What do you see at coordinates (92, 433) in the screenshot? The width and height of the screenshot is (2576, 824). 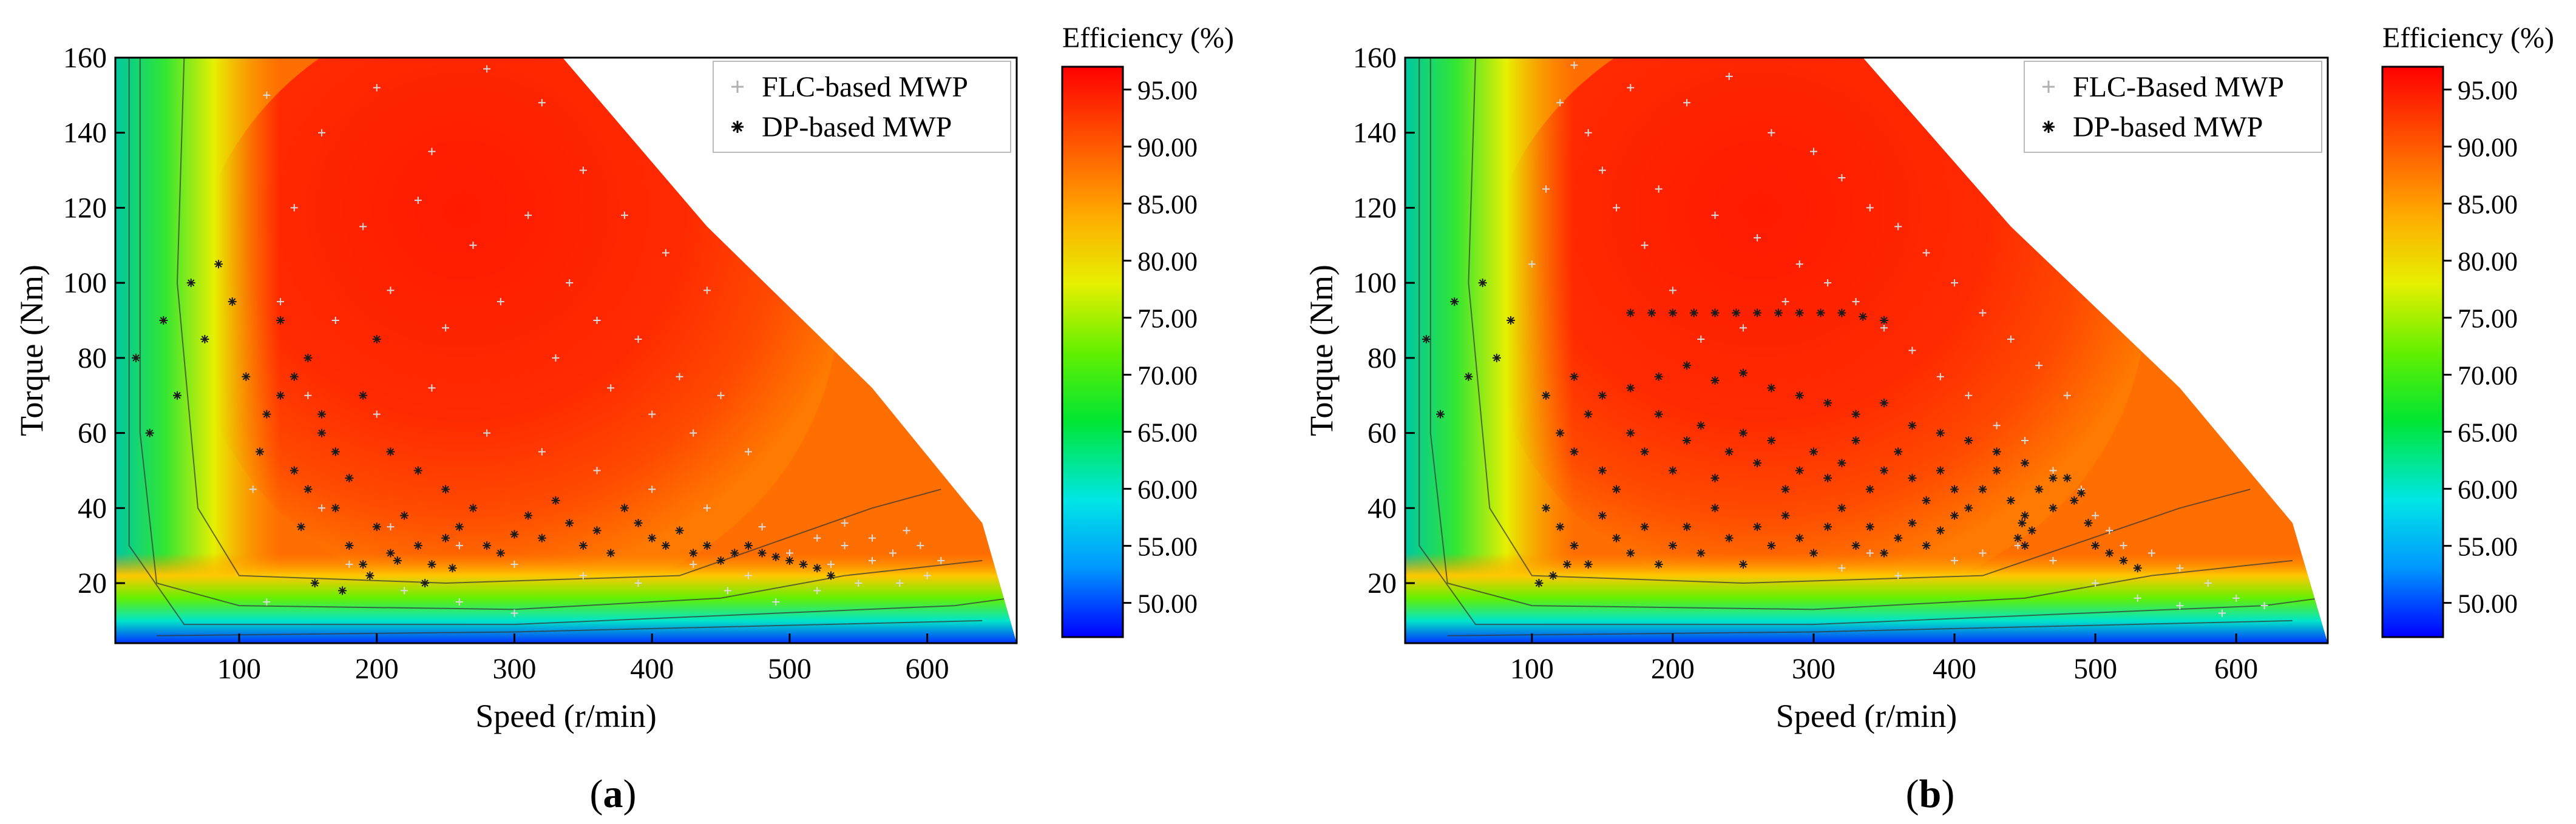 I see `y-tick-label: 60` at bounding box center [92, 433].